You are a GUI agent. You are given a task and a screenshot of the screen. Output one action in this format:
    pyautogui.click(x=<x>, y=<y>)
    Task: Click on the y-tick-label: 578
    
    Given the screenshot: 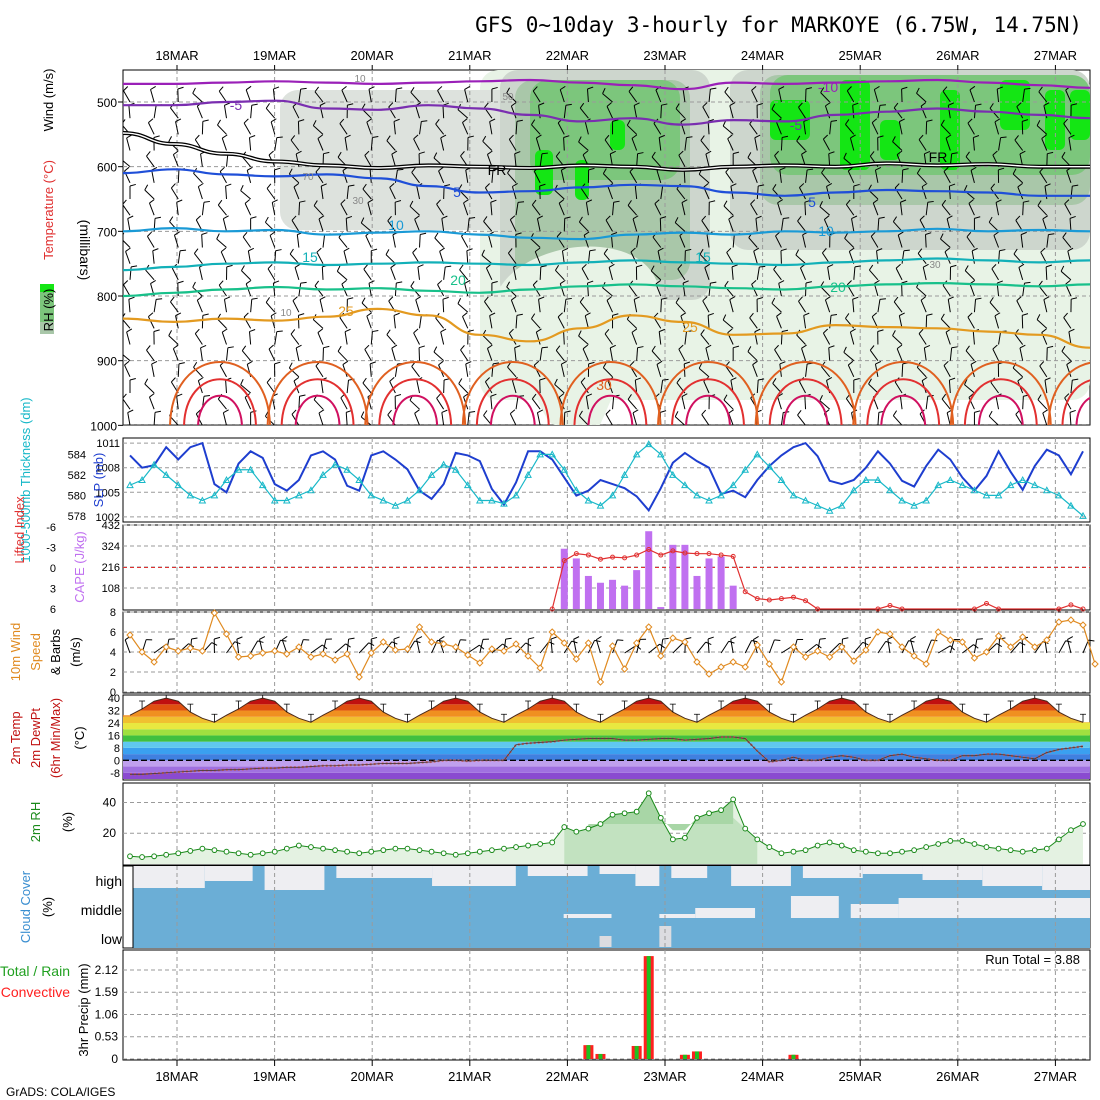 What is the action you would take?
    pyautogui.click(x=77, y=517)
    